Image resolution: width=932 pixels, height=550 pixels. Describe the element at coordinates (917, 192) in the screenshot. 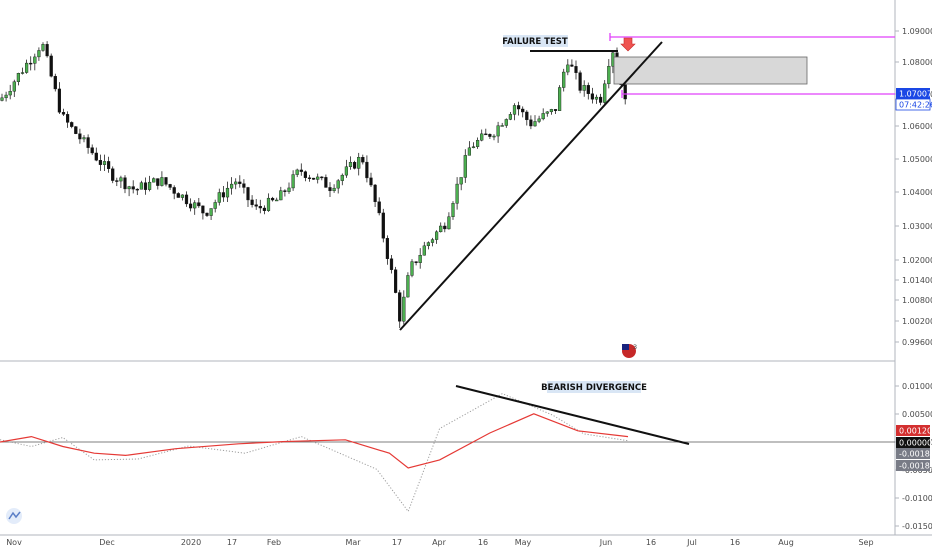

I see `price-tick-label: 1.04000` at that location.